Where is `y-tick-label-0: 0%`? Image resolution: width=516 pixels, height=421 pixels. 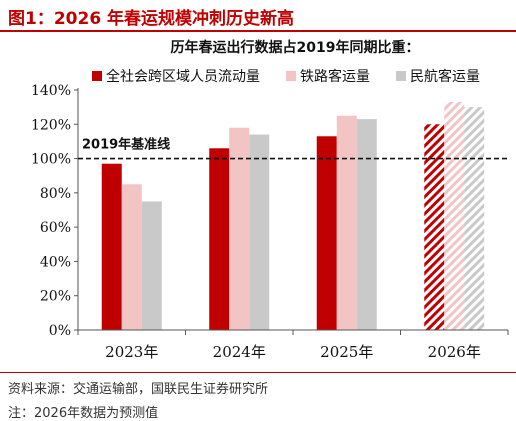
y-tick-label-0: 0% is located at coordinates (60, 331).